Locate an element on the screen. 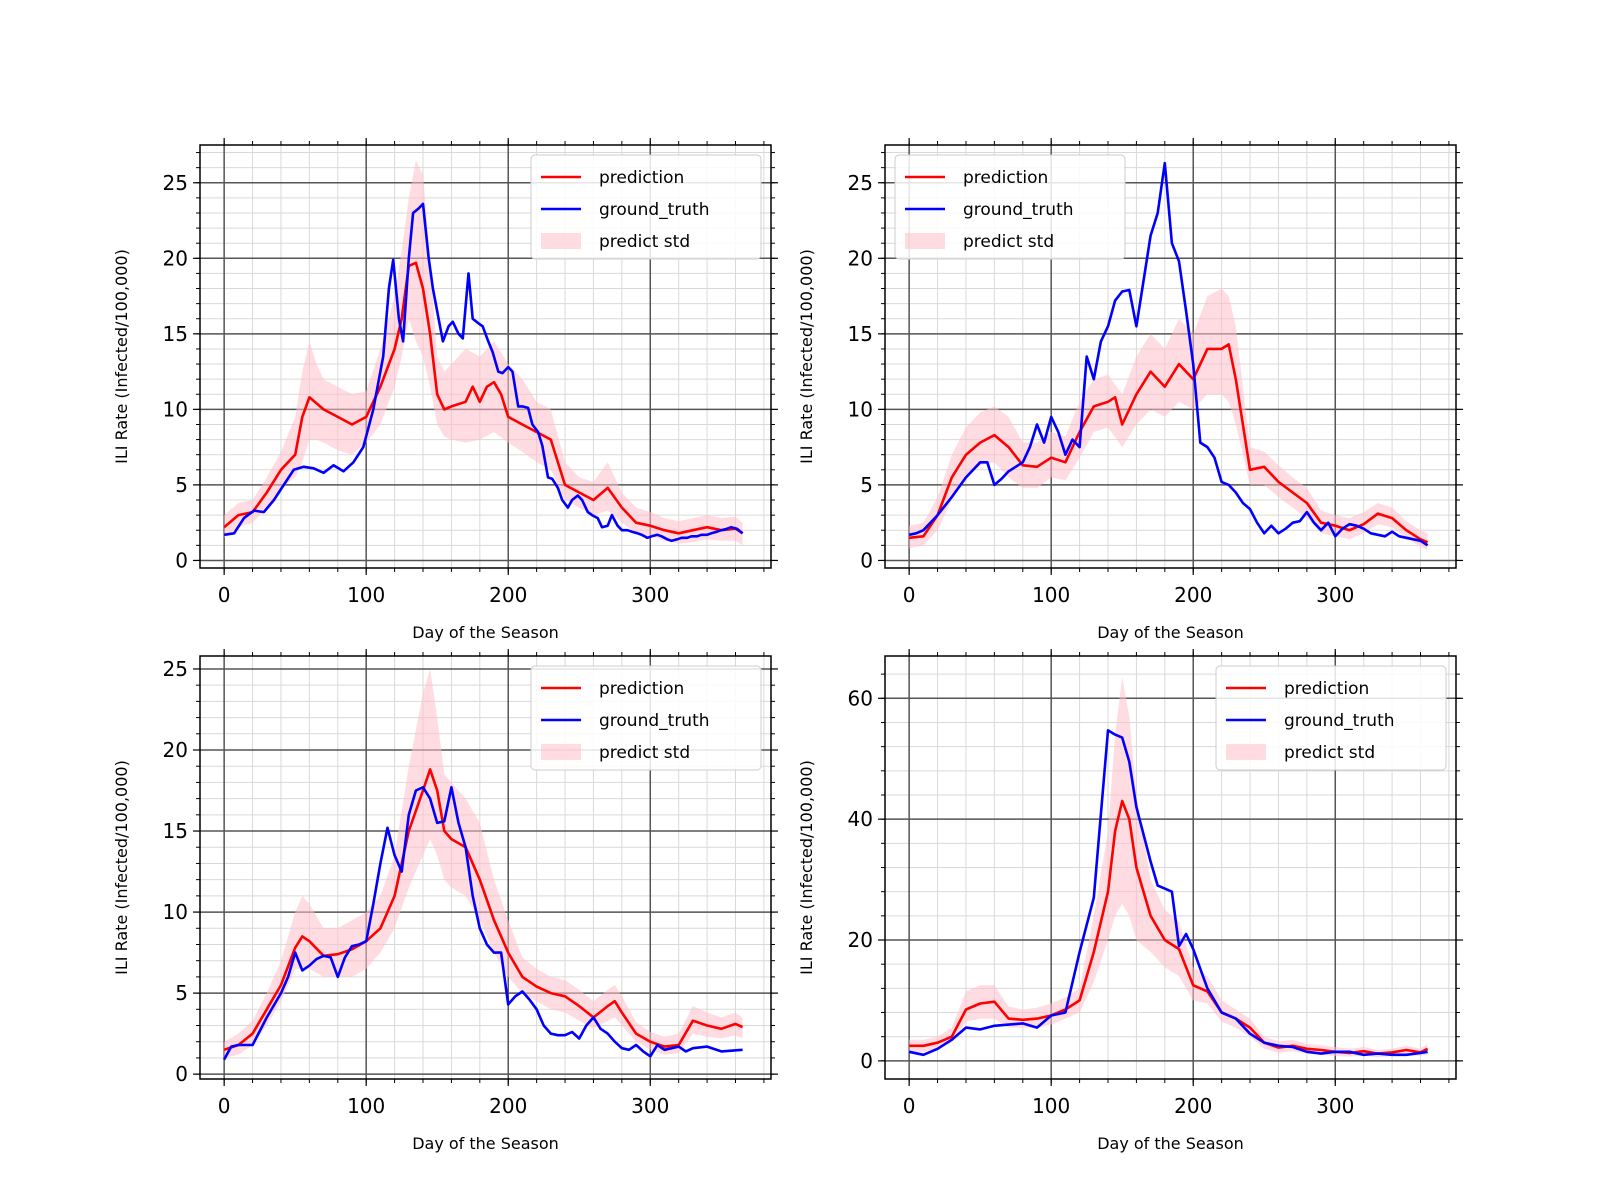 This screenshot has width=1600, height=1200. y-tick-label: 40 is located at coordinates (860, 819).